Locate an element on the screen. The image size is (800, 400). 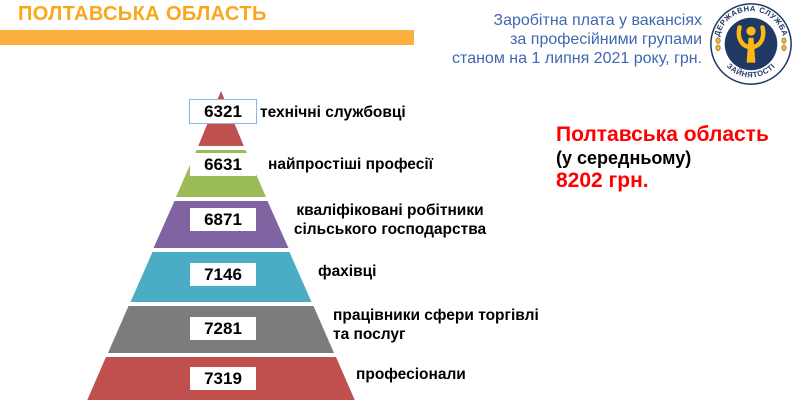
value-box-5: 7281 is located at coordinates (223, 328).